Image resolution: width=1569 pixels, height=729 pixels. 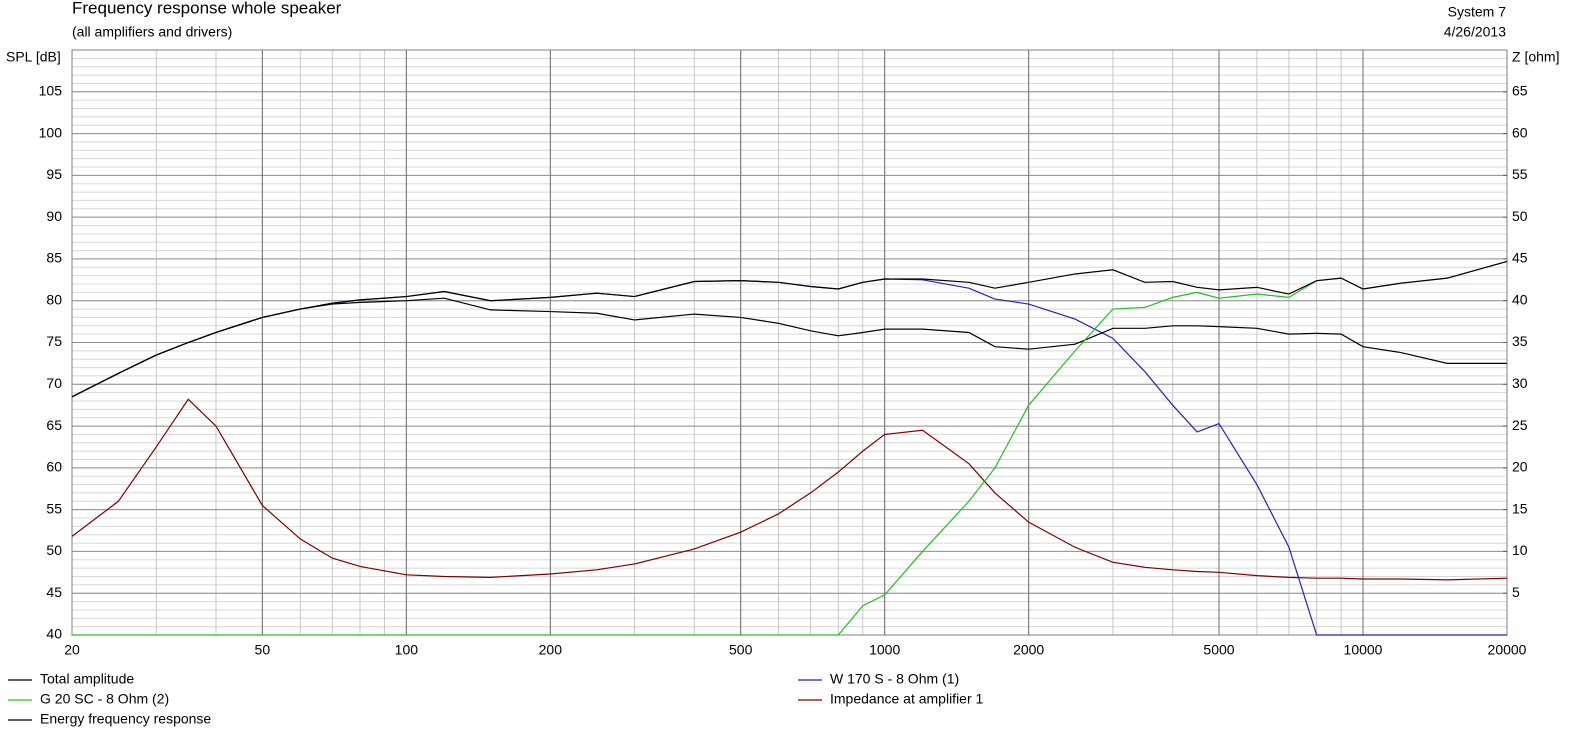 What do you see at coordinates (87, 679) in the screenshot?
I see `legend-label: Total amplitude` at bounding box center [87, 679].